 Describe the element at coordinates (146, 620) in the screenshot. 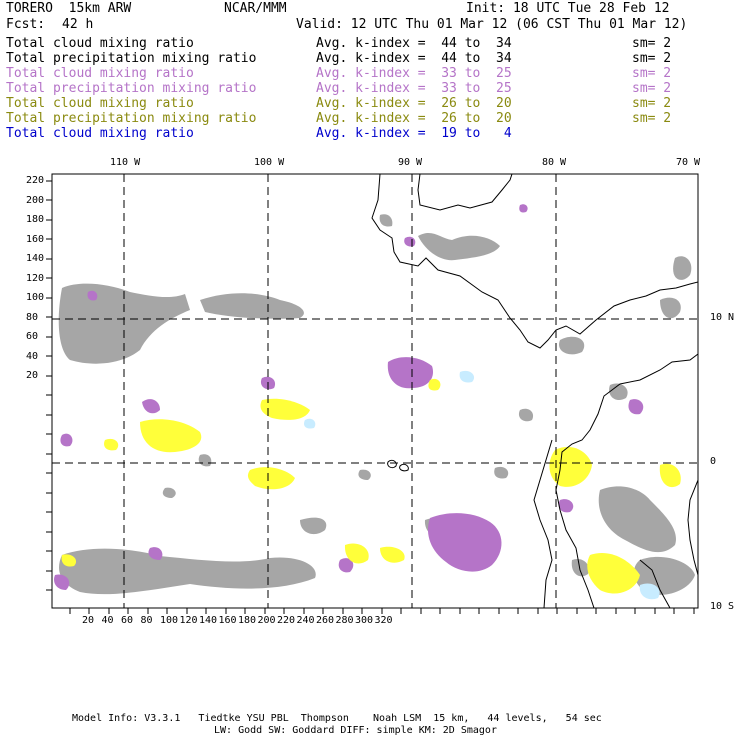

I see `x-tick-label: 80` at that location.